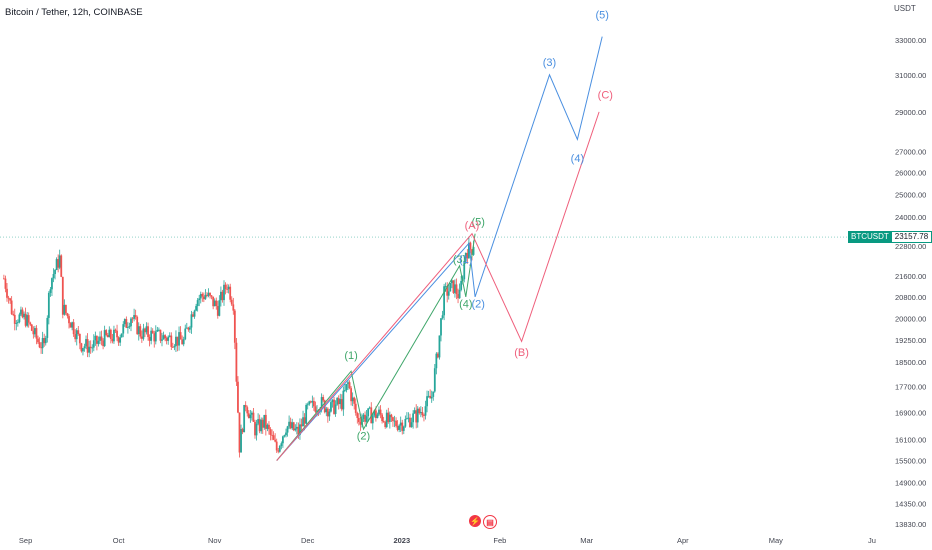 This screenshot has width=932, height=550. I want to click on y-tick-label: 25000.00, so click(910, 195).